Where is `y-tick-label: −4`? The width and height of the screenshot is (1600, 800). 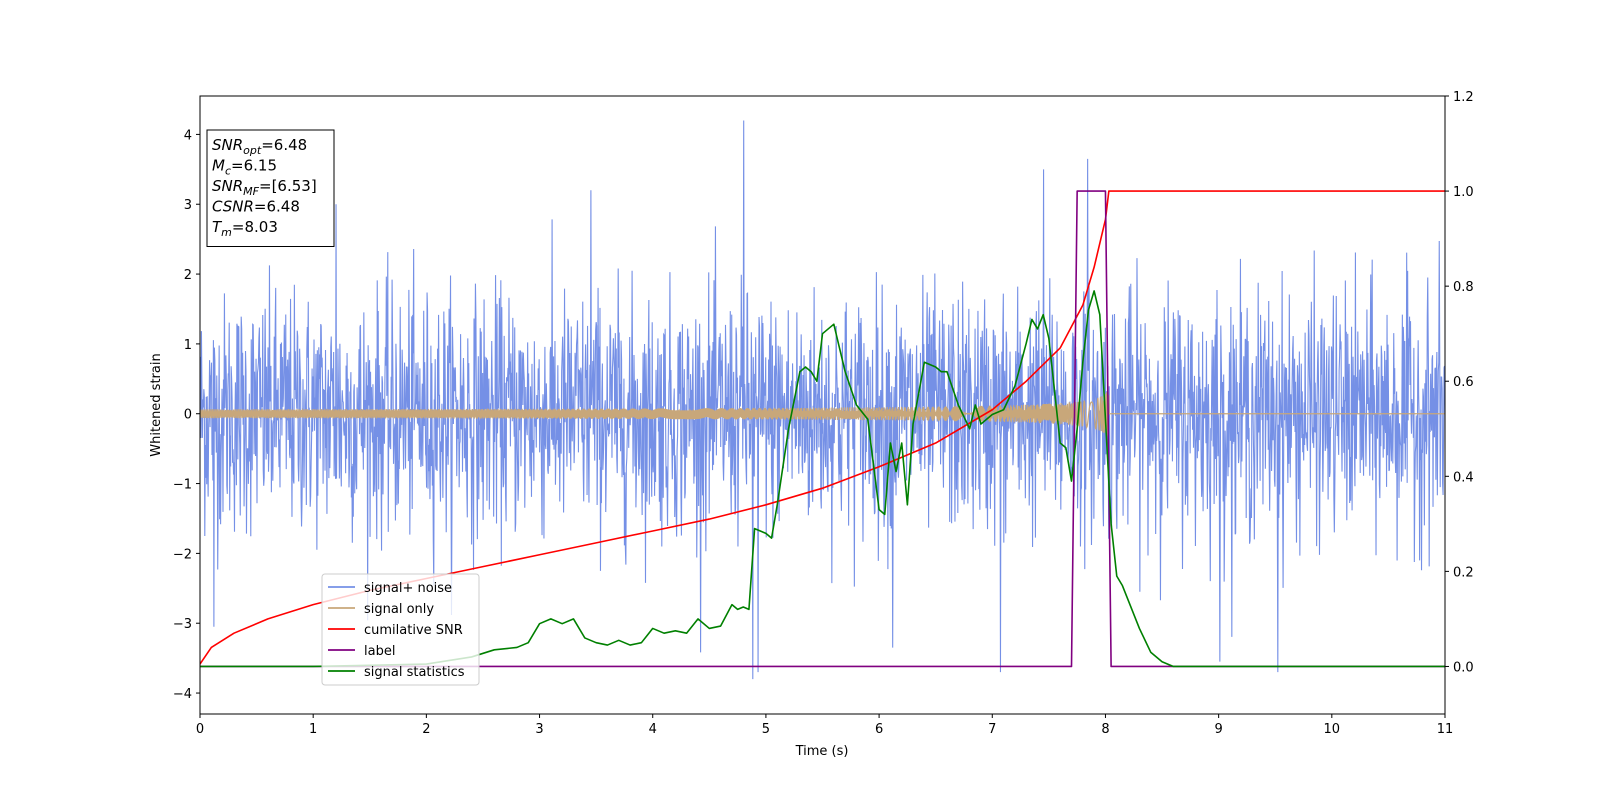
y-tick-label: −4 is located at coordinates (182, 694).